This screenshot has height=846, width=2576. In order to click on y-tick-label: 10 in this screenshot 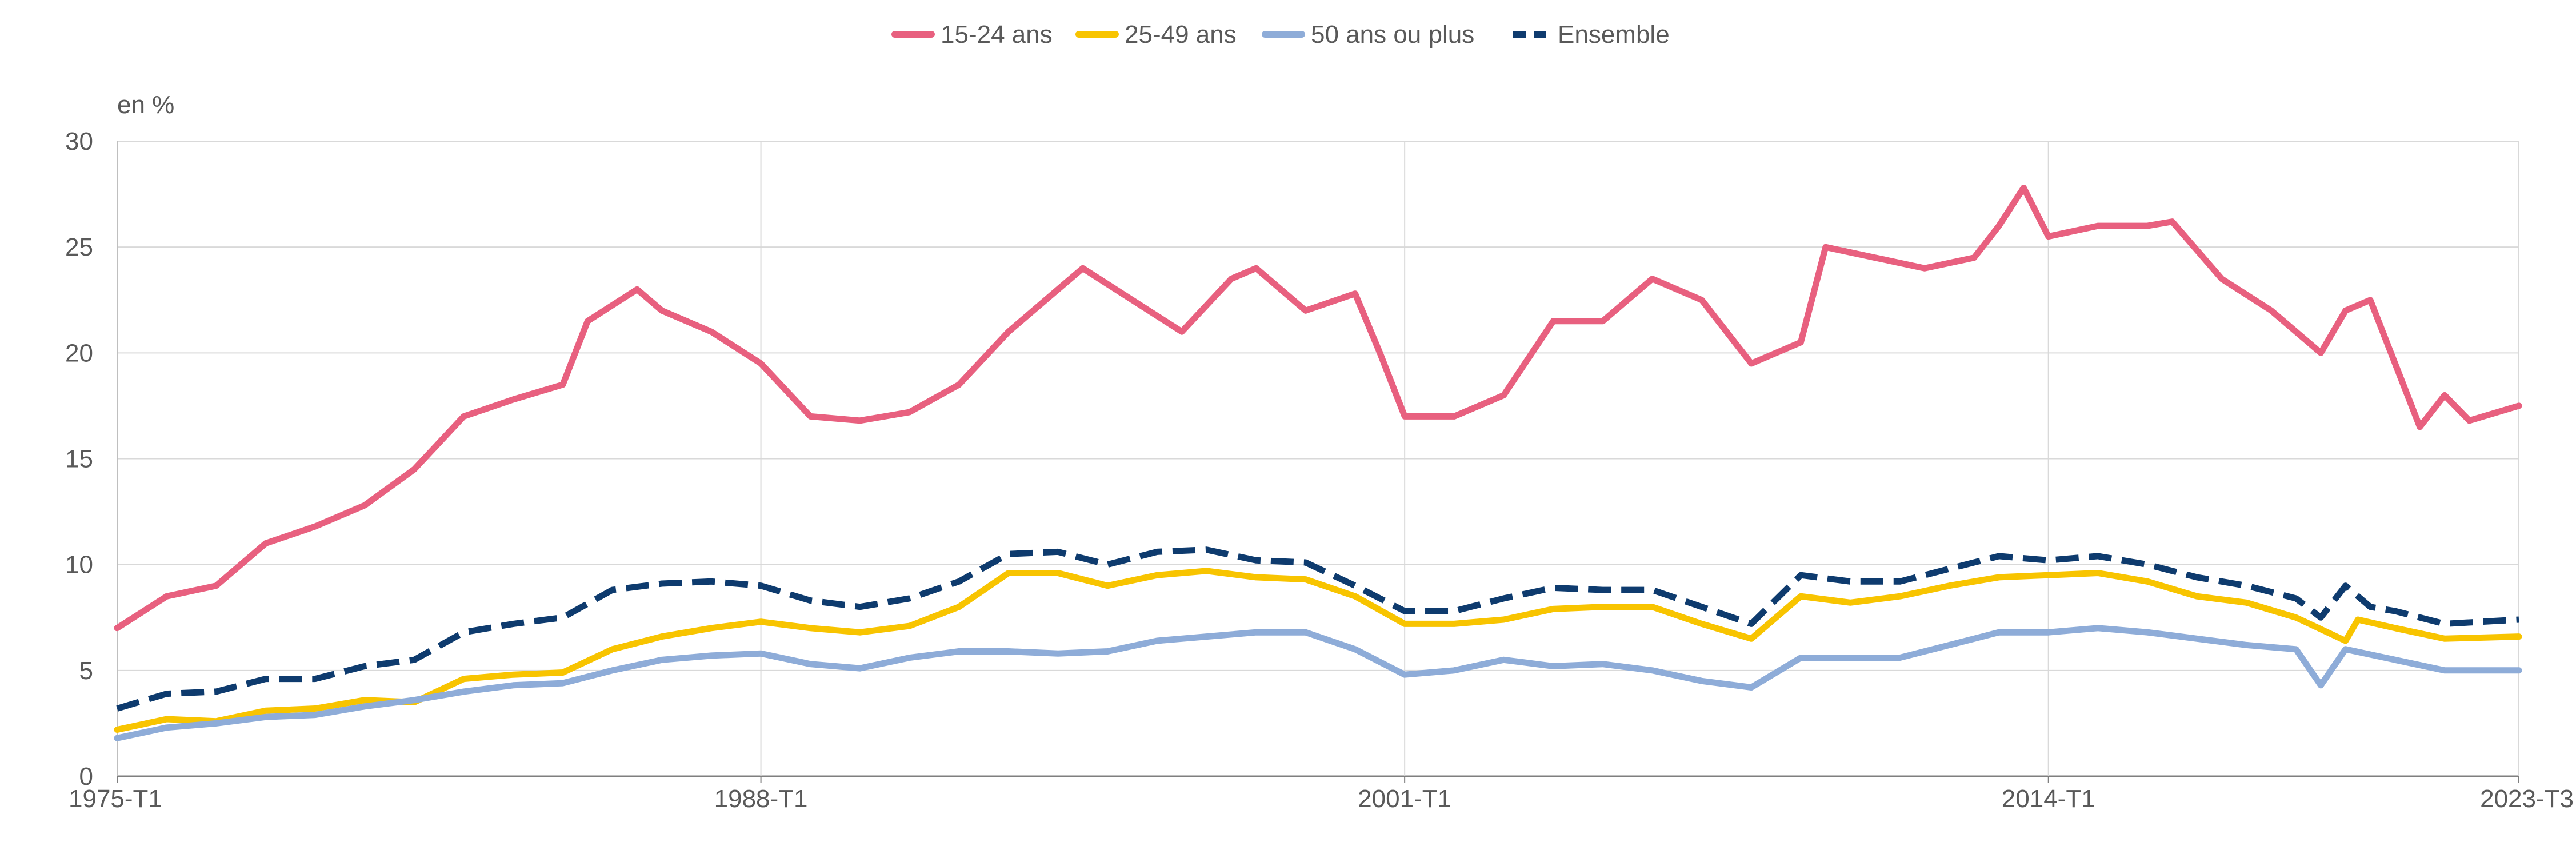, I will do `click(79, 565)`.